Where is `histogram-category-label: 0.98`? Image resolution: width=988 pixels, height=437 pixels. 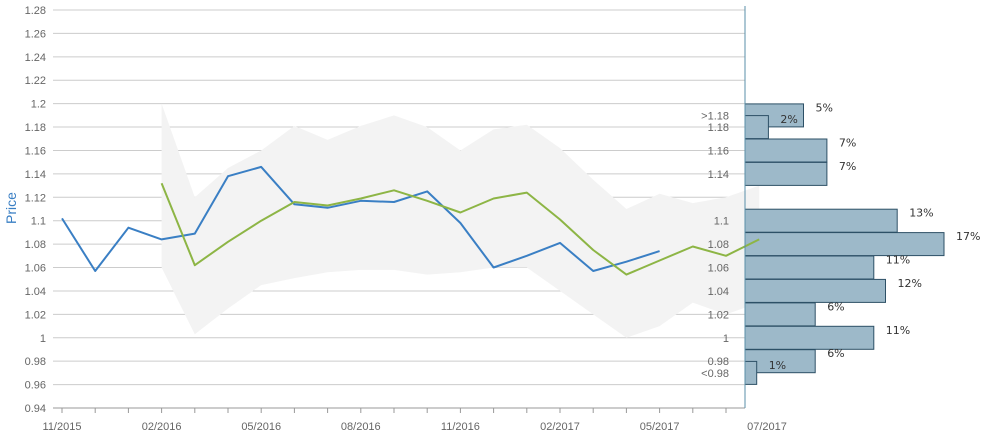
histogram-category-label: 0.98 is located at coordinates (718, 362).